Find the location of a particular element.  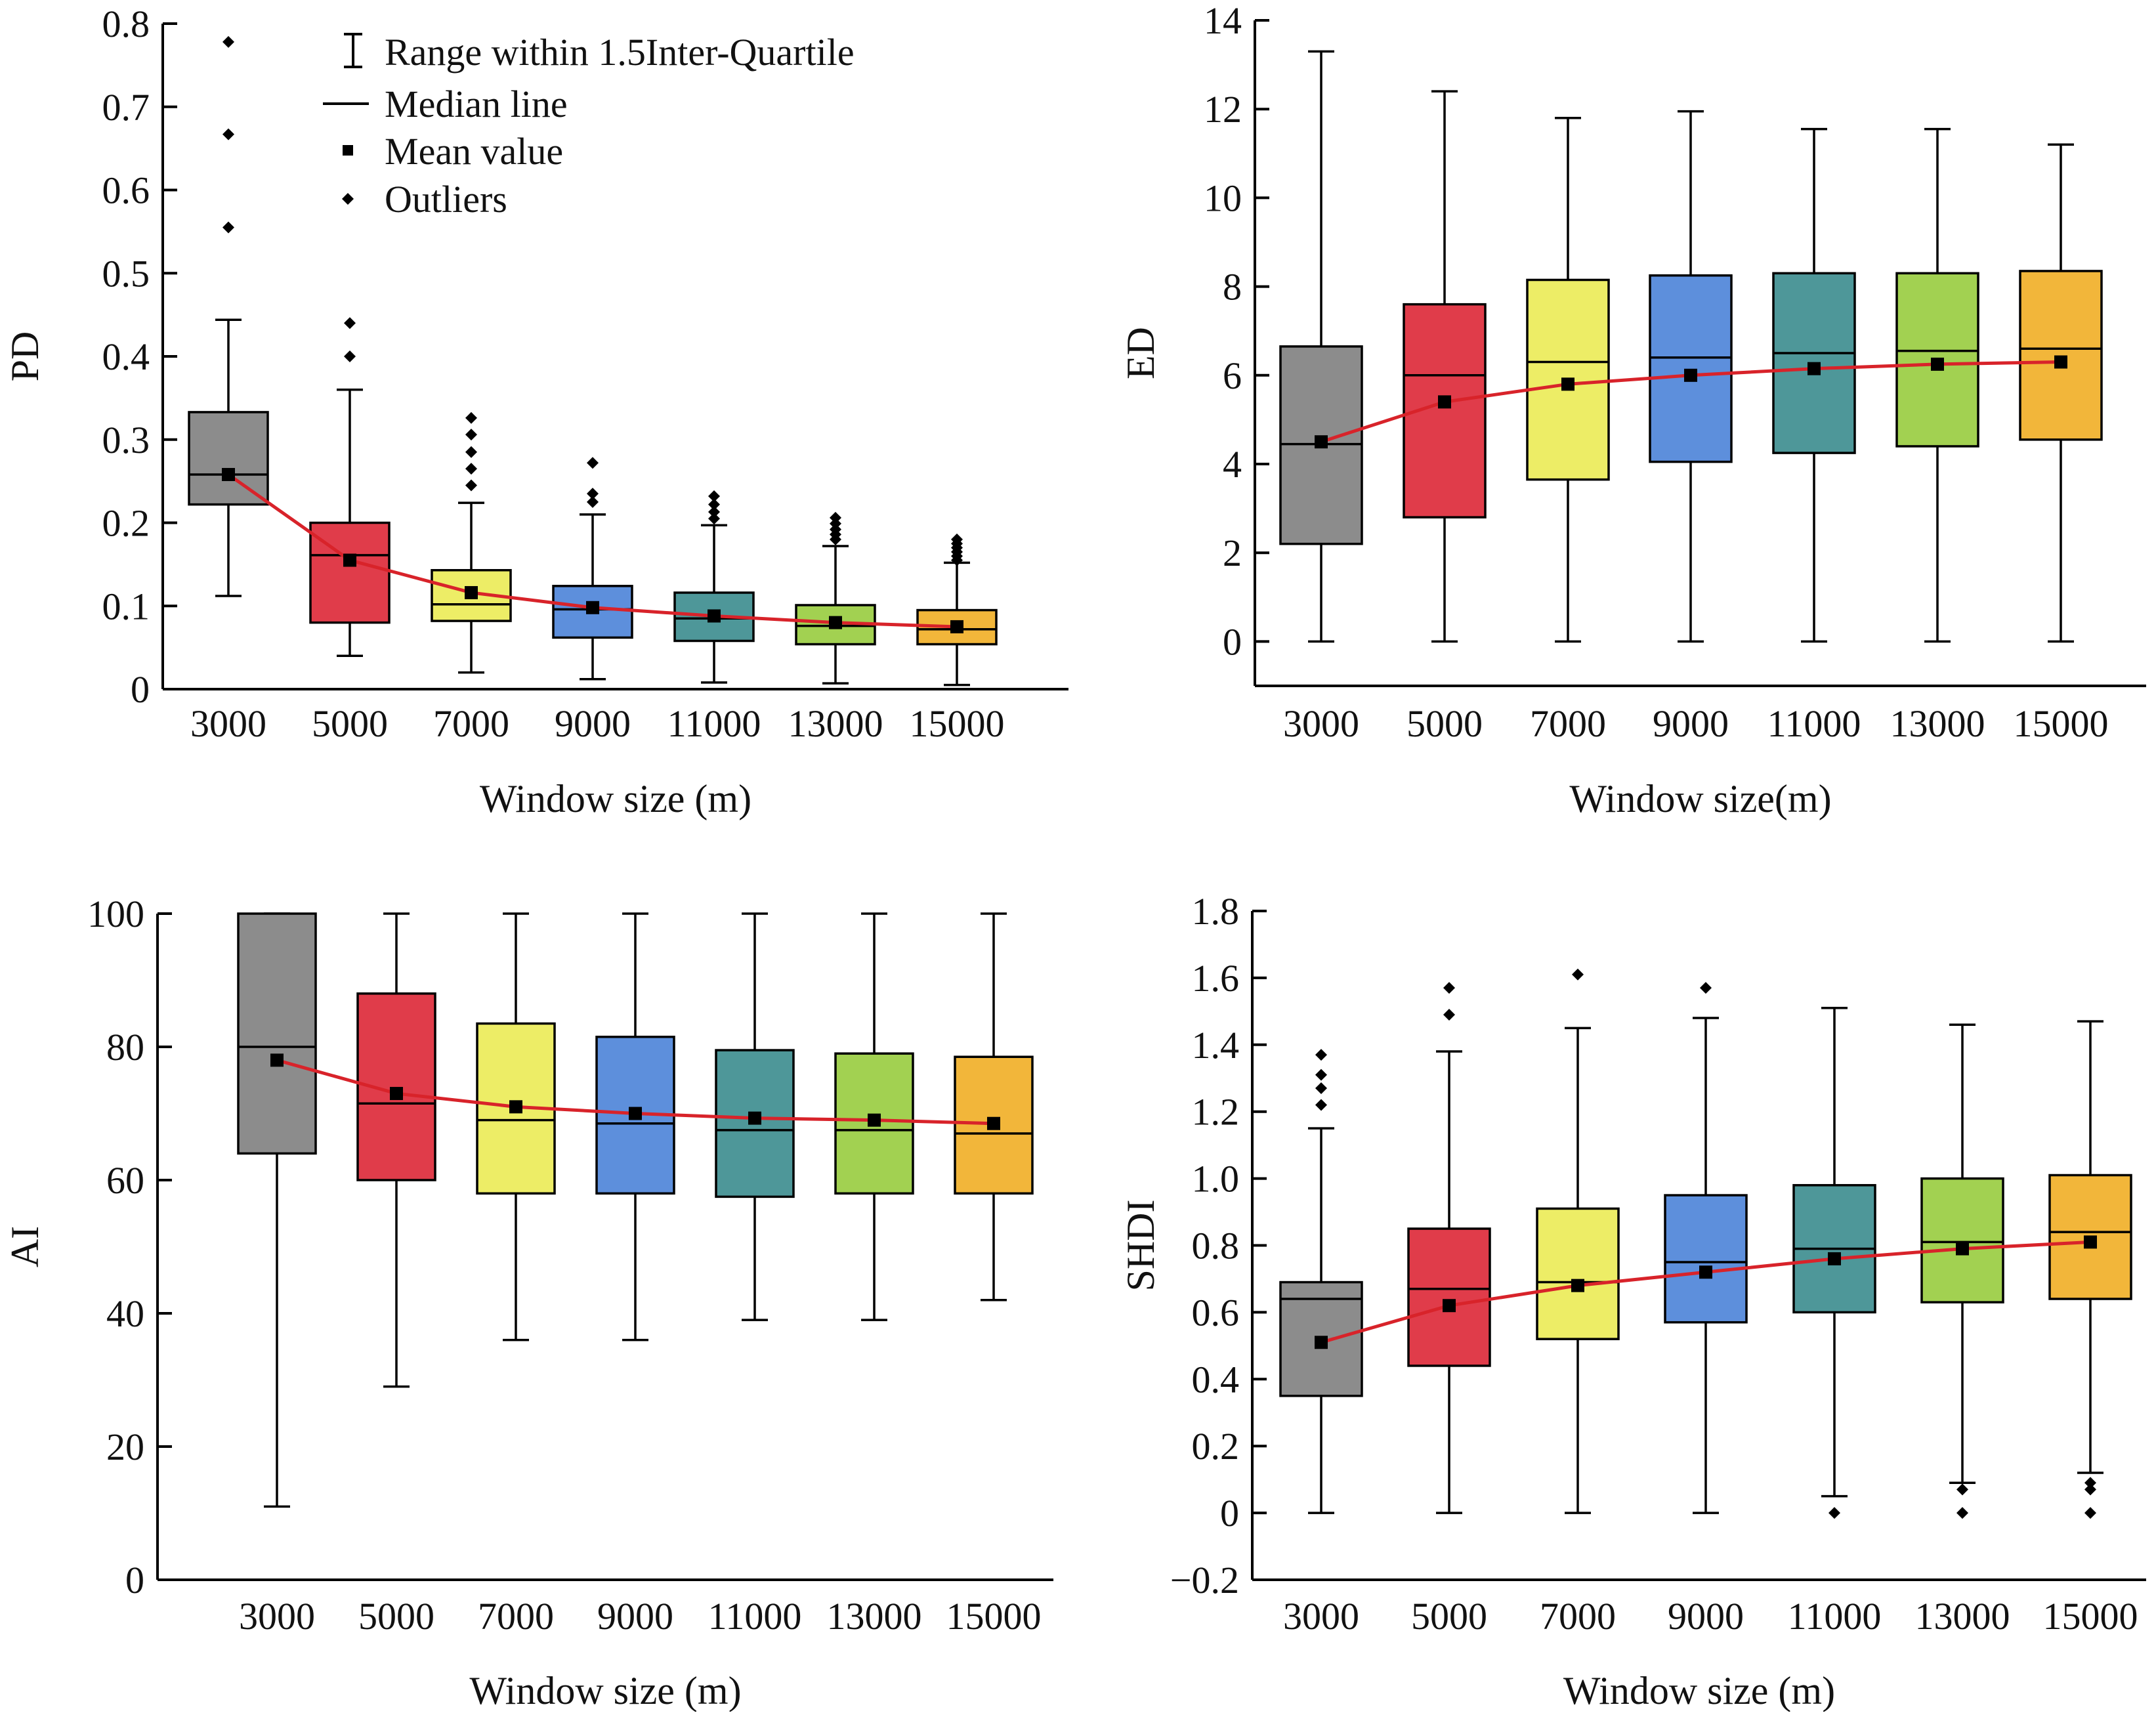

ed-x-tick-label: 11000 is located at coordinates (1814, 724).